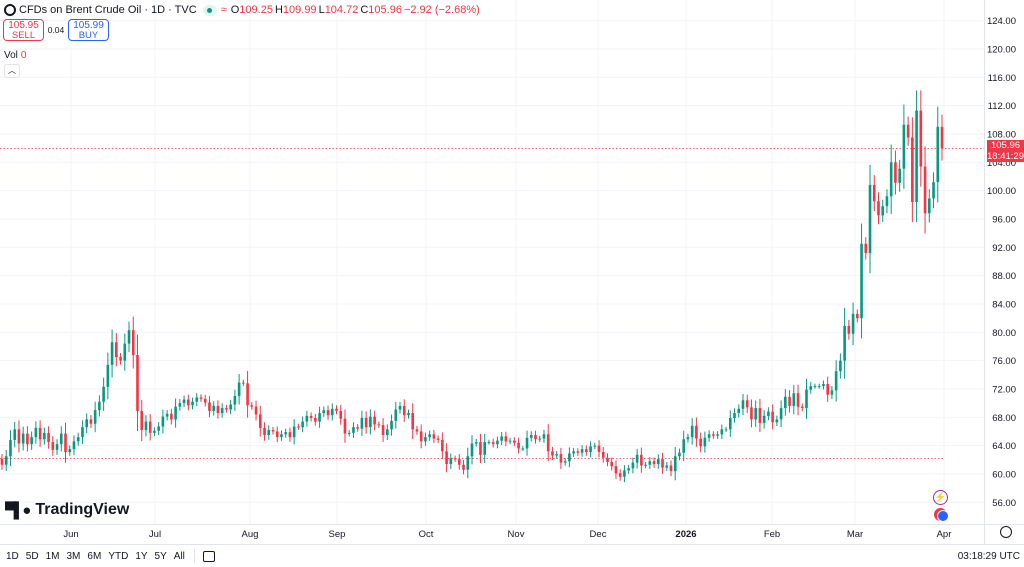  Describe the element at coordinates (88, 30) in the screenshot. I see `buy-button: 105.99 BUY` at that location.